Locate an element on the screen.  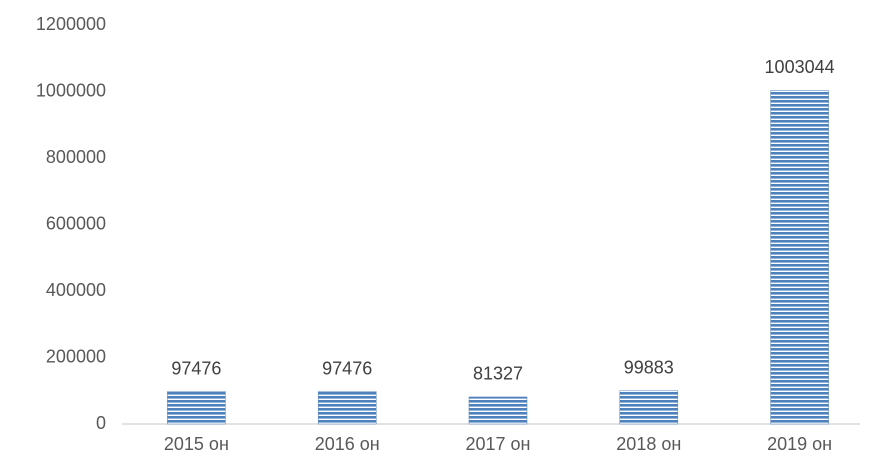
y-tick-label: 1000000 is located at coordinates (71, 90).